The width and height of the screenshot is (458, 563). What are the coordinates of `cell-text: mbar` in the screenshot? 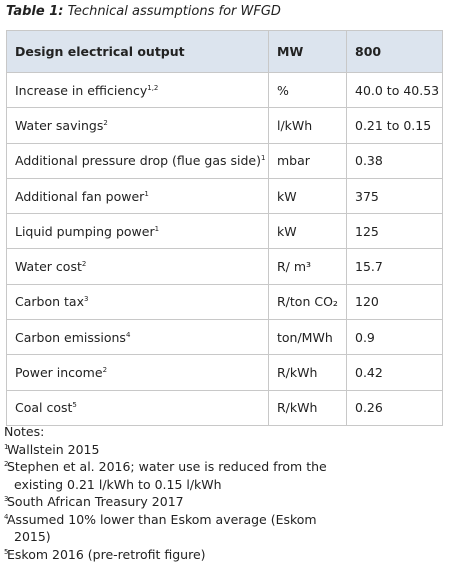 It's located at (293, 160).